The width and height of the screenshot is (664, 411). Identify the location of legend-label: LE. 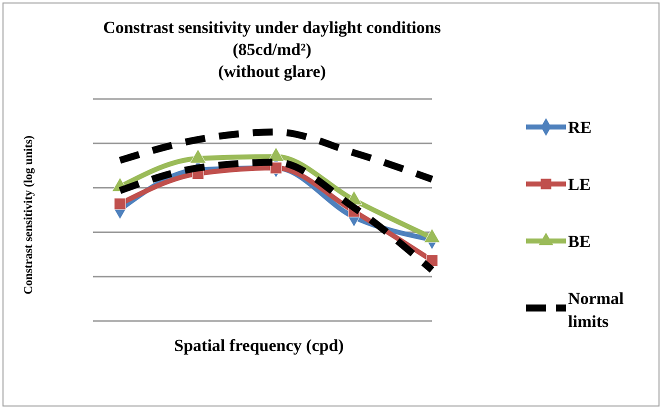
(579, 184).